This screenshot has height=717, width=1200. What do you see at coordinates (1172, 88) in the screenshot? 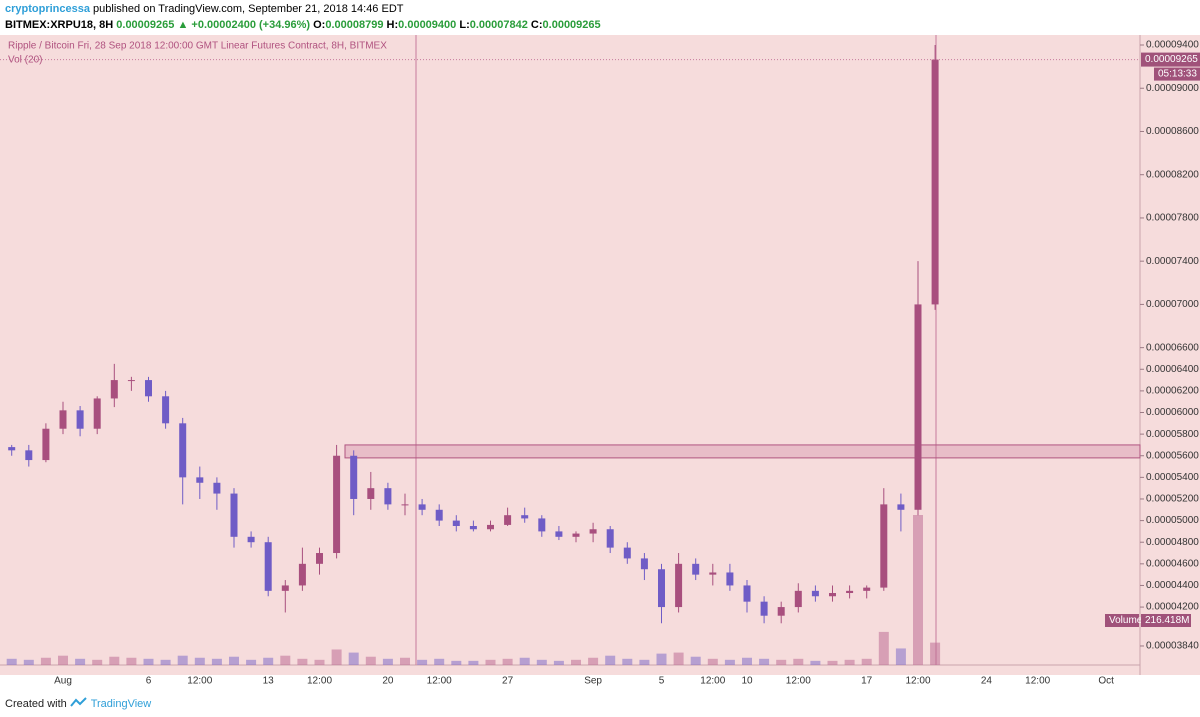
I see `y-tick-label: 0.00009000` at bounding box center [1172, 88].